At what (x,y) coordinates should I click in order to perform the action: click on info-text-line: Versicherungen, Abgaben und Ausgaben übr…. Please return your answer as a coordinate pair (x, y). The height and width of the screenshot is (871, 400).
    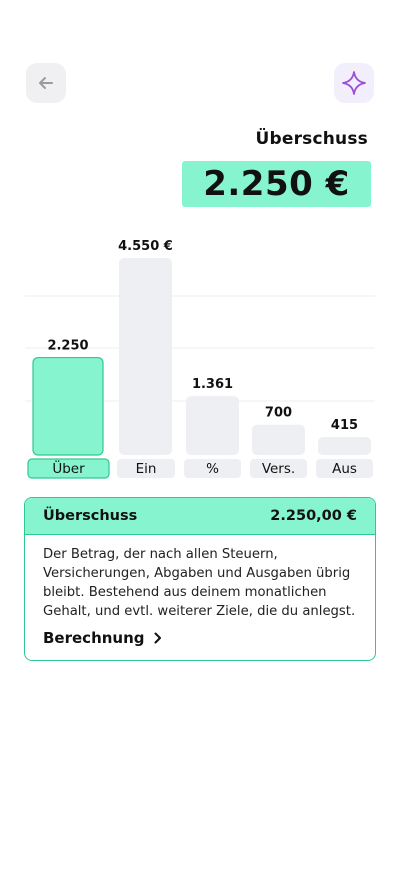
    Looking at the image, I should click on (197, 573).